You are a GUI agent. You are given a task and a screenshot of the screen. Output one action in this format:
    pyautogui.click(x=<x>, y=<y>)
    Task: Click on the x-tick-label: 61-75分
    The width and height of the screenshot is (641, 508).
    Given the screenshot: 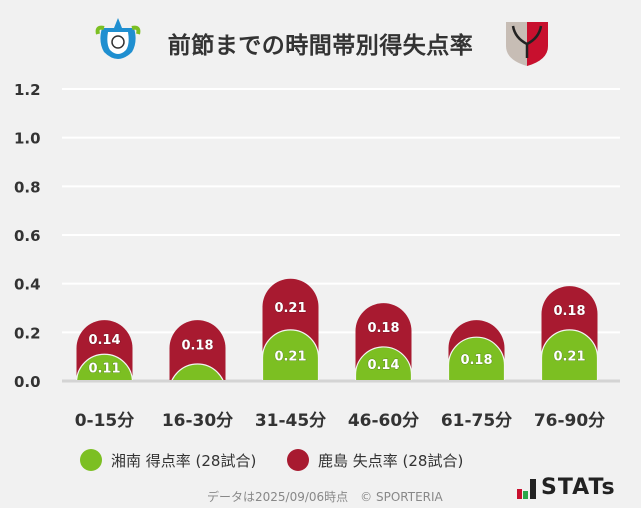 What is the action you would take?
    pyautogui.click(x=476, y=421)
    